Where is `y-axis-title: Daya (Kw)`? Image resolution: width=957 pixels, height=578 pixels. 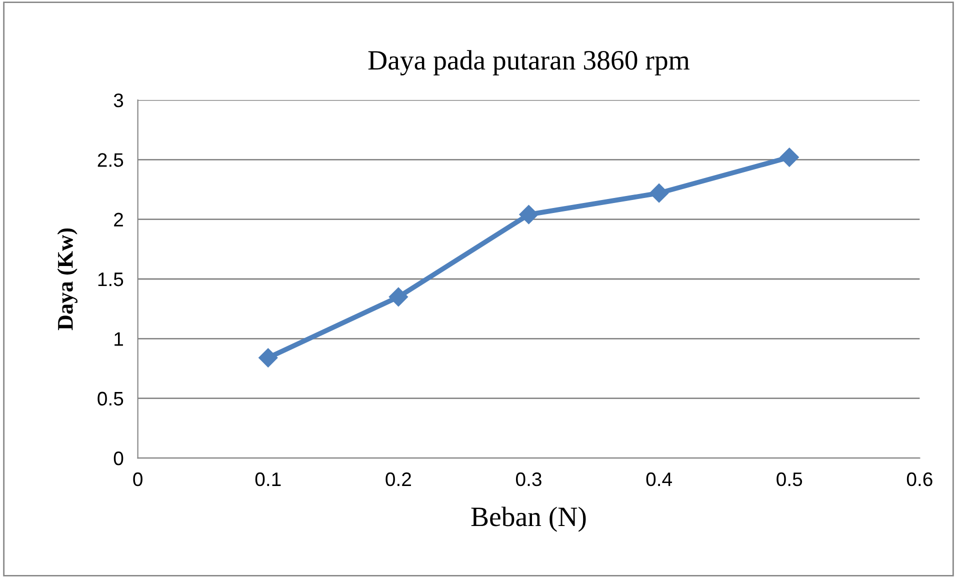
y-axis-title: Daya (Kw) is located at coordinates (67, 279).